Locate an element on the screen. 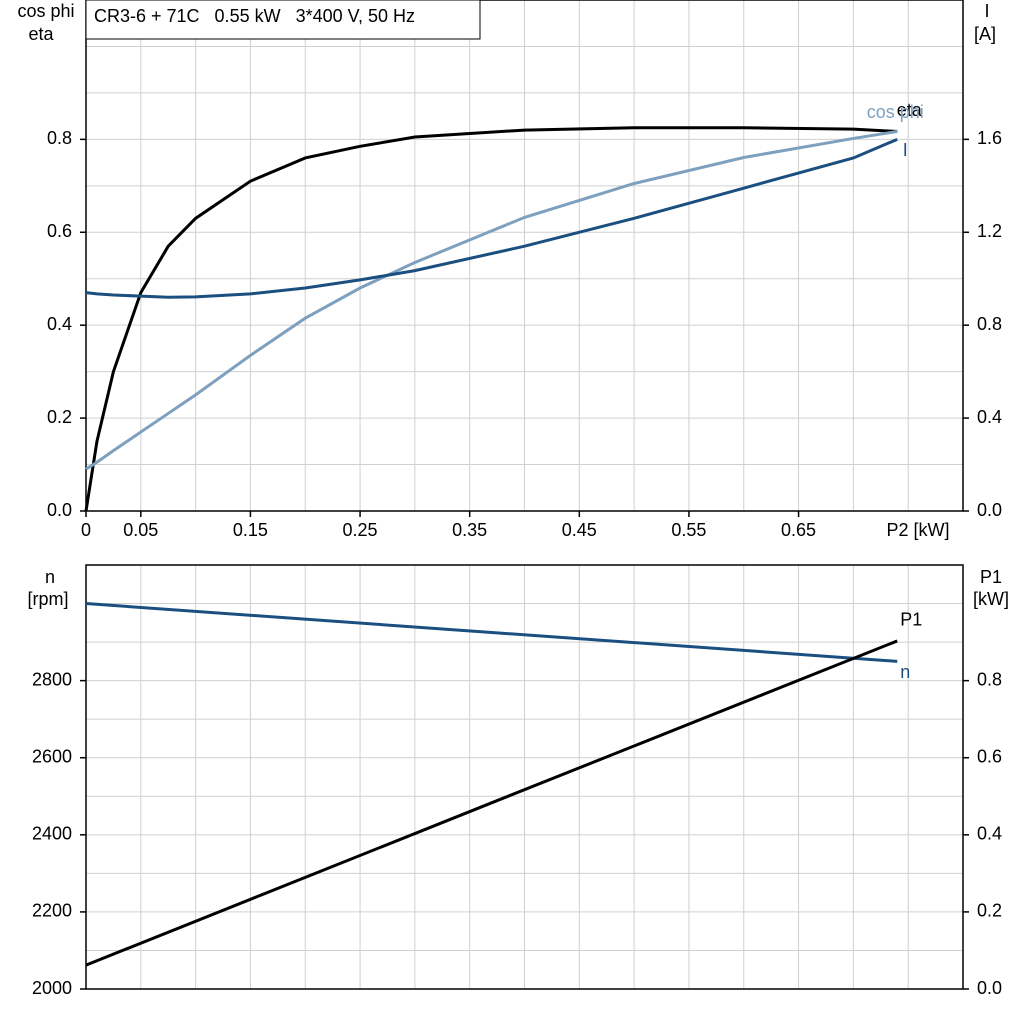 The image size is (1024, 1024). y-axis-label: cos phi is located at coordinates (45, 11).